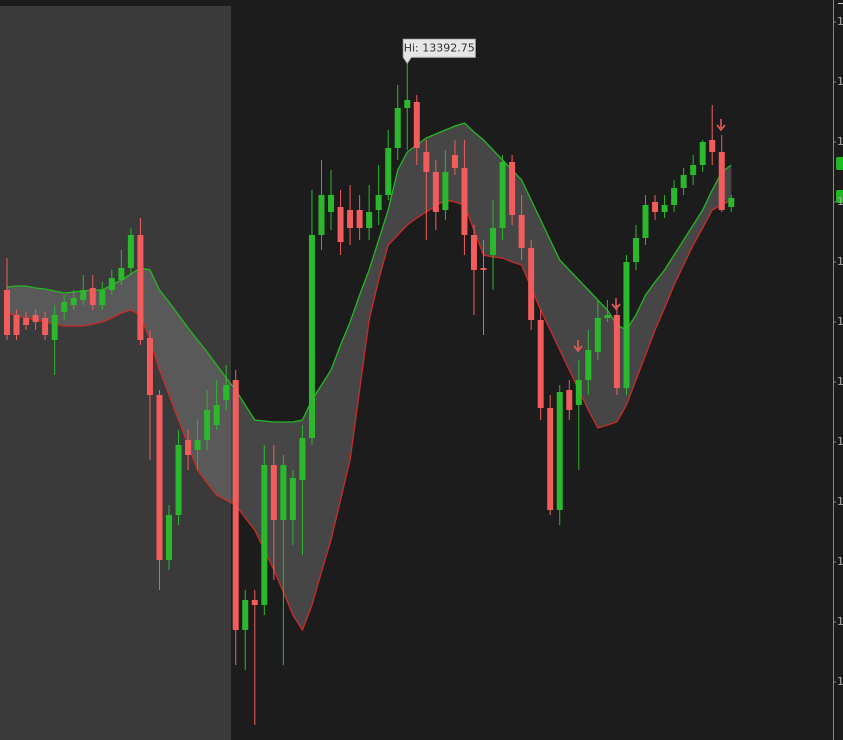 This screenshot has width=843, height=740. What do you see at coordinates (840, 261) in the screenshot?
I see `y-tick-label: 13194` at bounding box center [840, 261].